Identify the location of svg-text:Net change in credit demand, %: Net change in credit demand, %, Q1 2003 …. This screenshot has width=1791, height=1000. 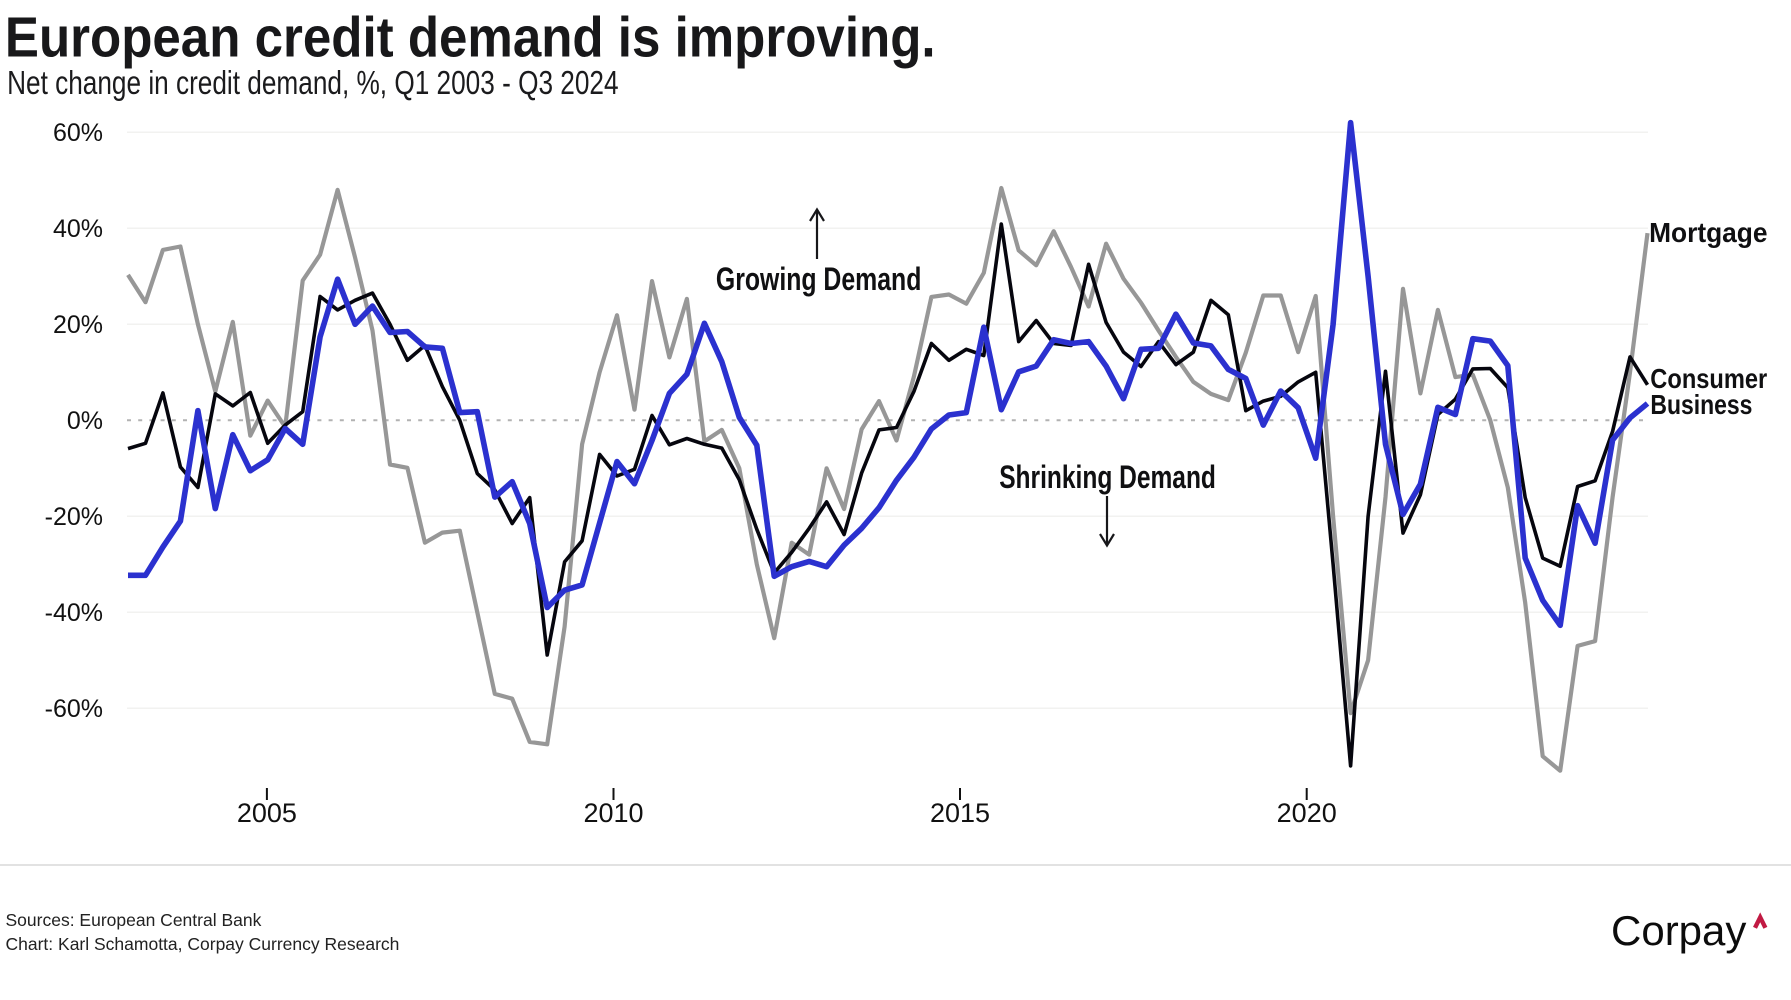
(312, 83).